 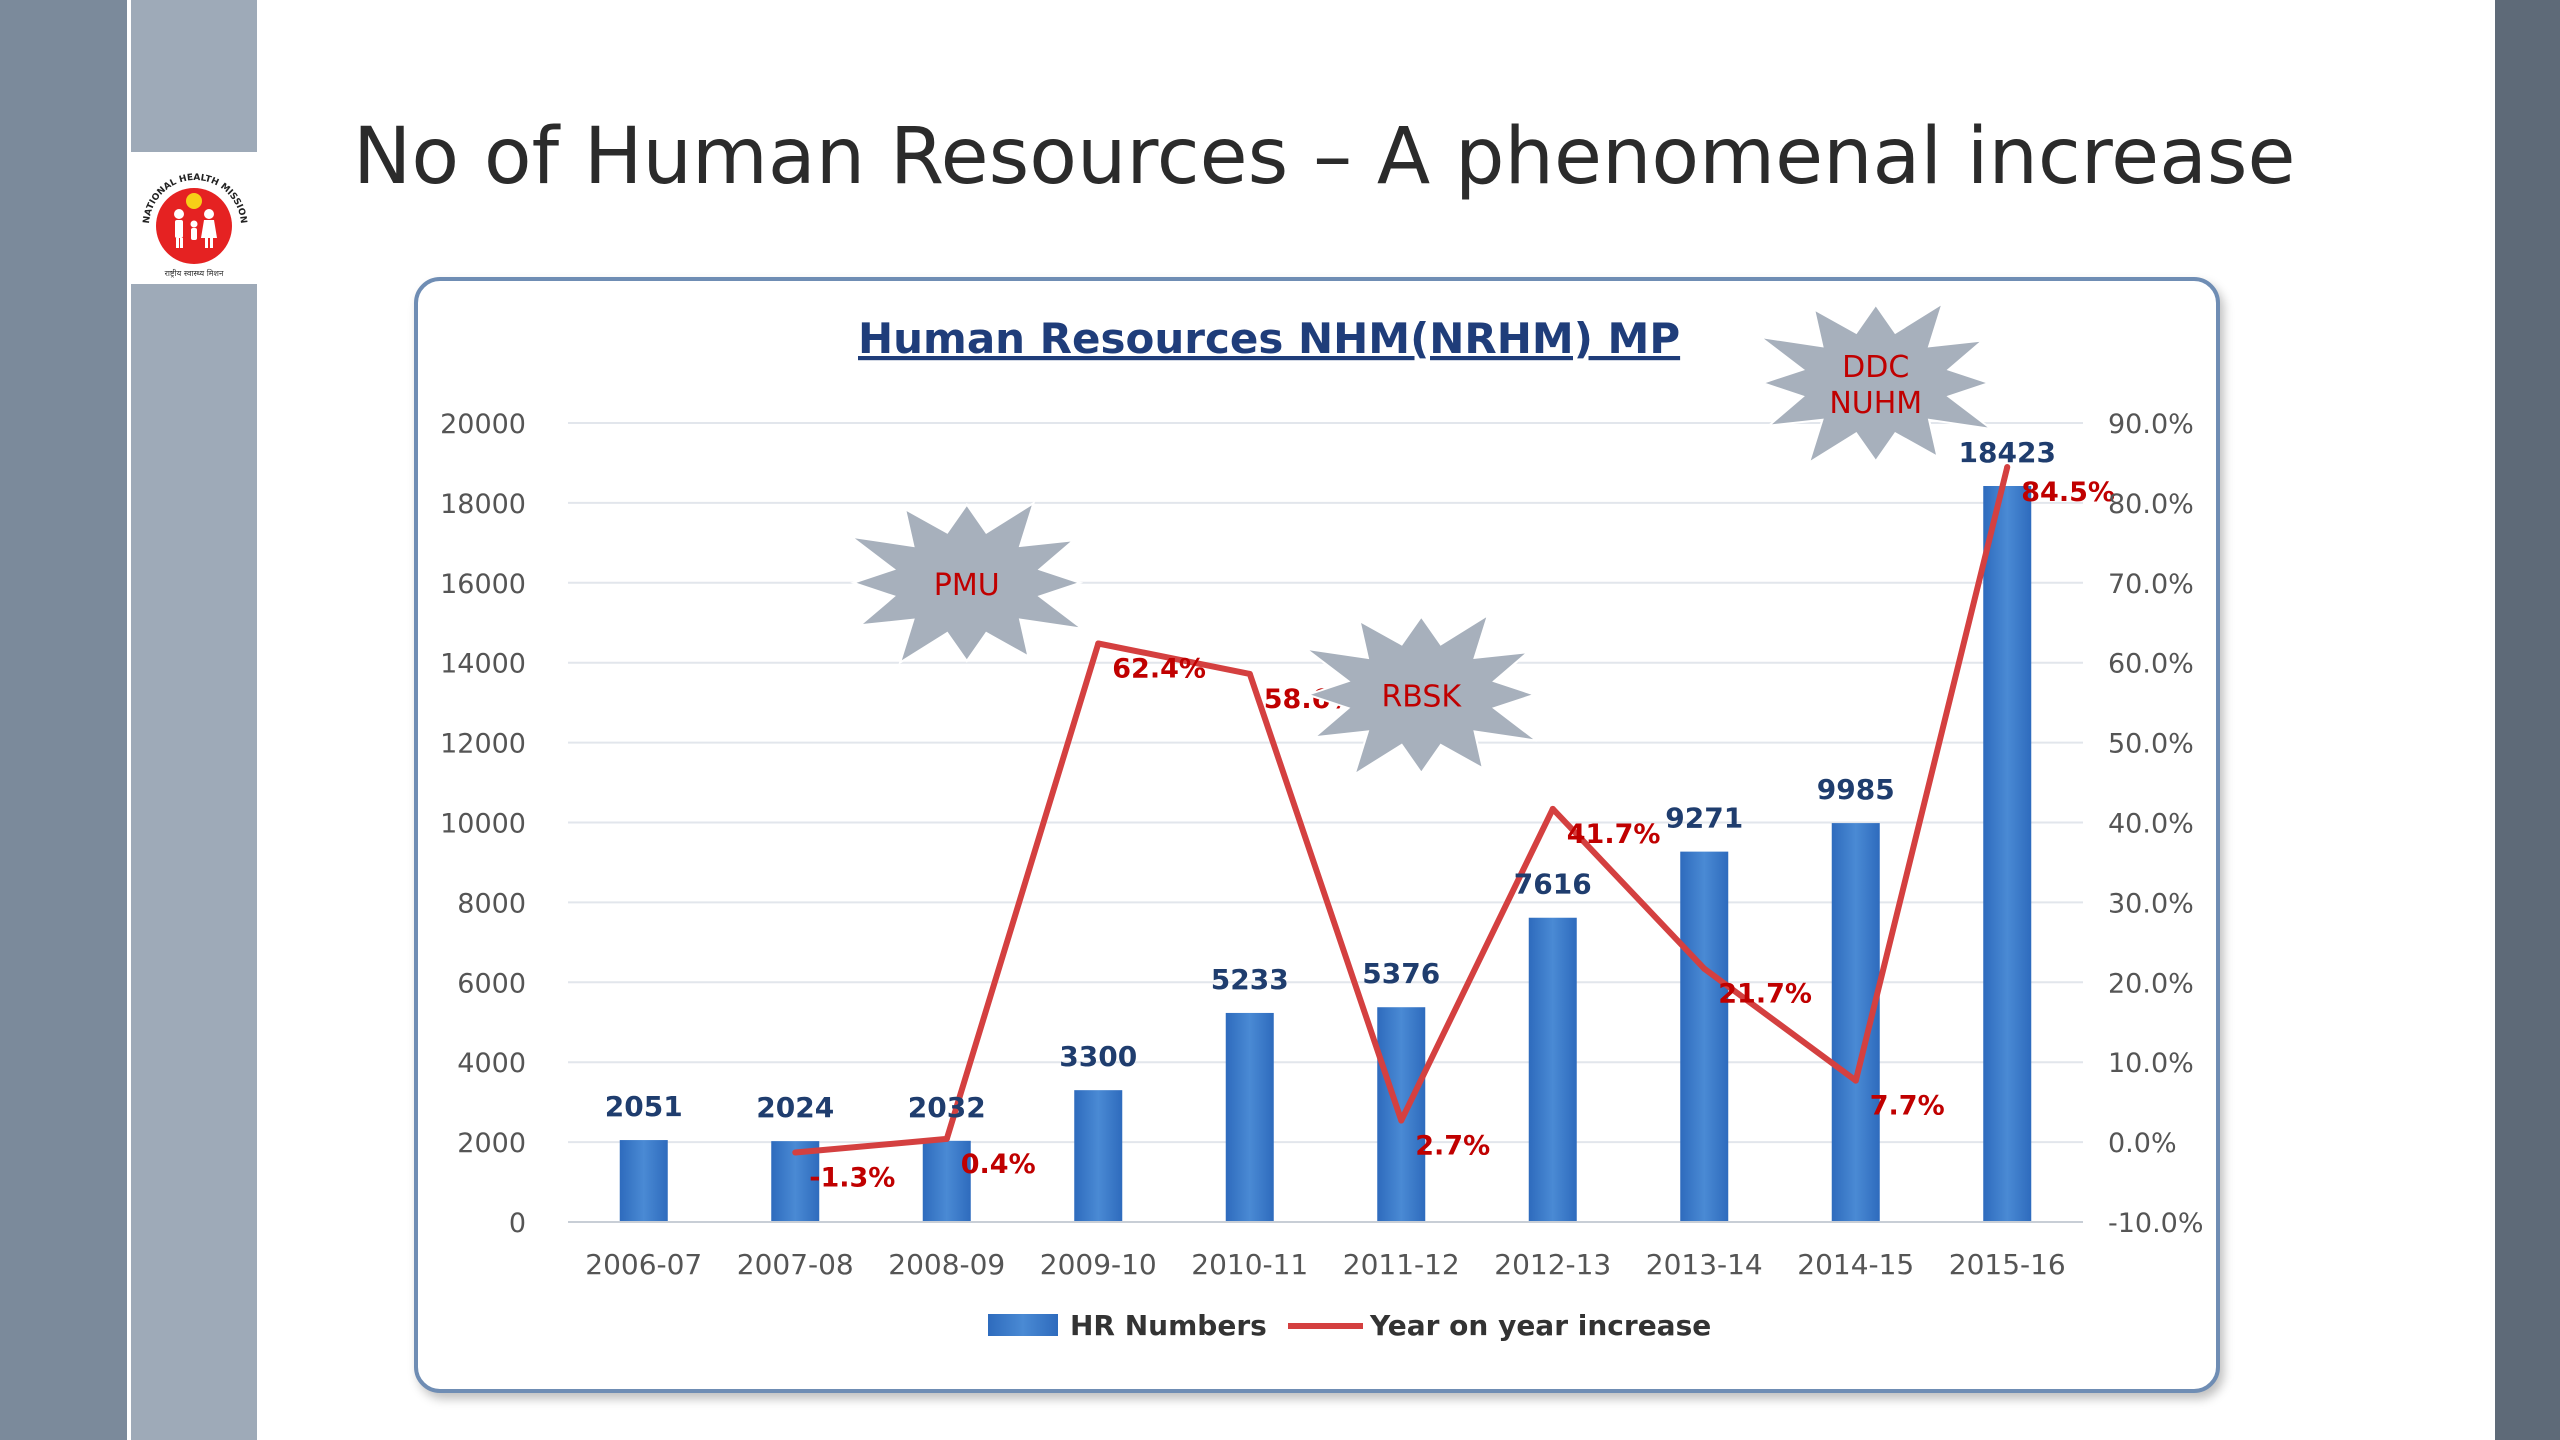 I want to click on y2-tick-label: 0.0%, so click(x=2142, y=1143).